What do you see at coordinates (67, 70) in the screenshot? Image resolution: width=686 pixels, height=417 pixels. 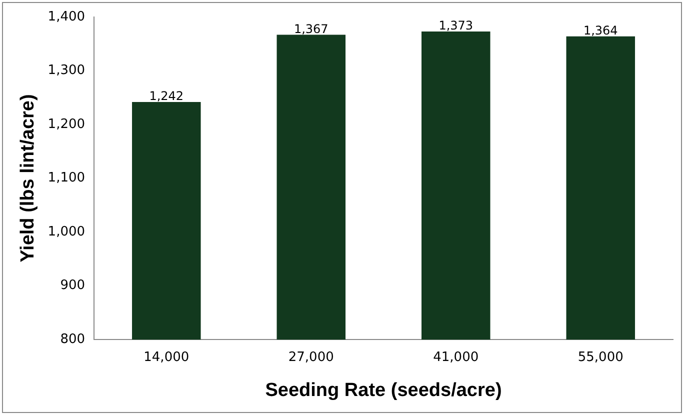 I see `y-tick-label: 1,300` at bounding box center [67, 70].